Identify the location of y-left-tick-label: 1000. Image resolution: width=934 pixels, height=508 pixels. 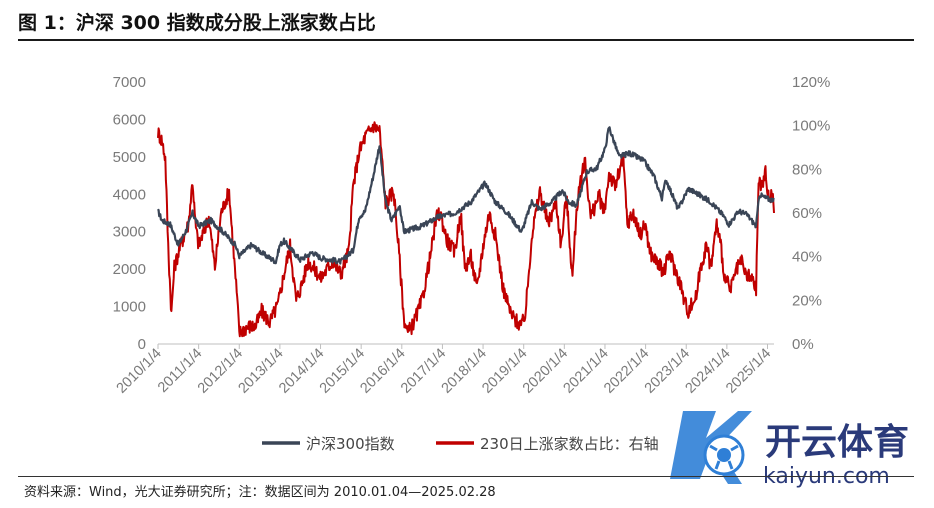
(129, 307).